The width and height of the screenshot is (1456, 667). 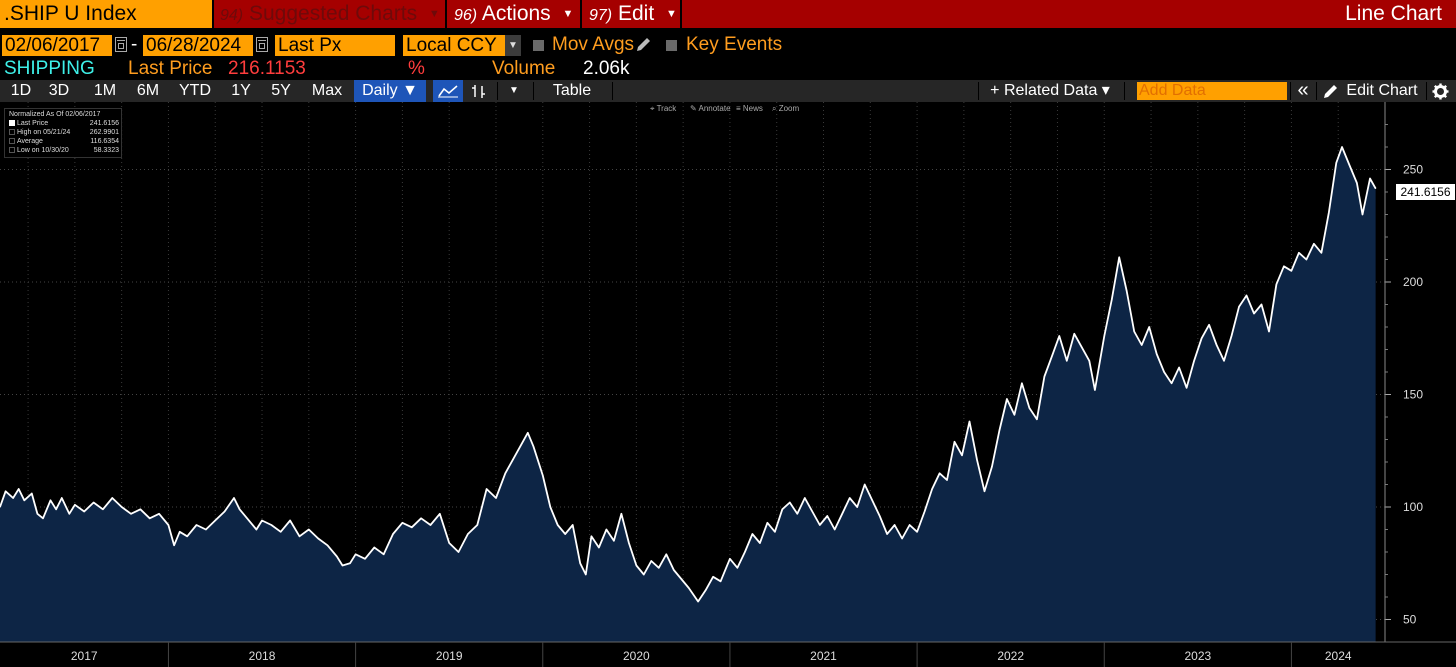 What do you see at coordinates (59, 90) in the screenshot?
I see `range-3d: 3D` at bounding box center [59, 90].